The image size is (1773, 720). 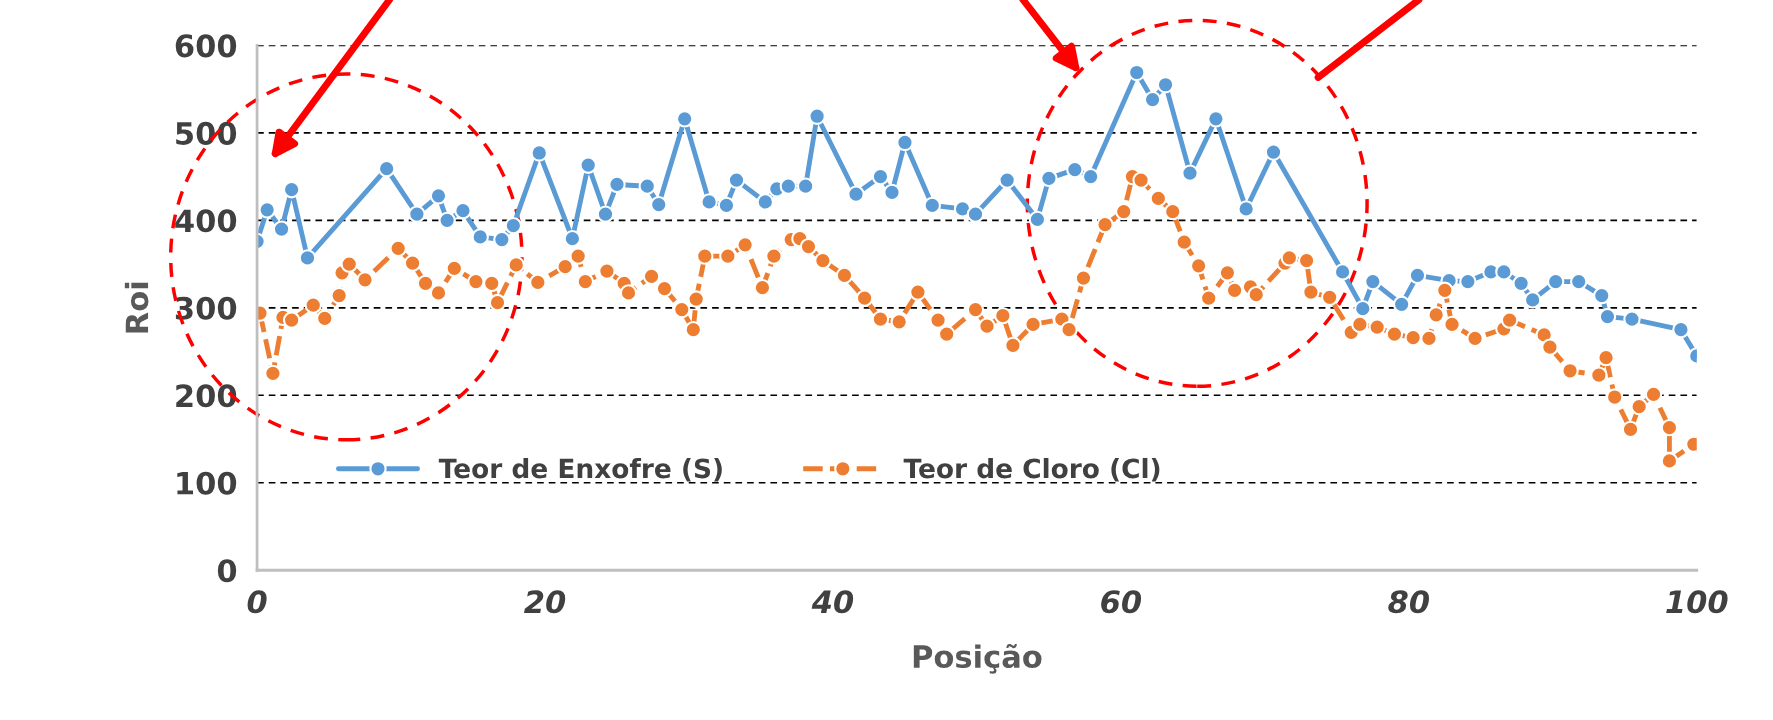 What do you see at coordinates (832, 602) in the screenshot?
I see `x-tick-label: 40` at bounding box center [832, 602].